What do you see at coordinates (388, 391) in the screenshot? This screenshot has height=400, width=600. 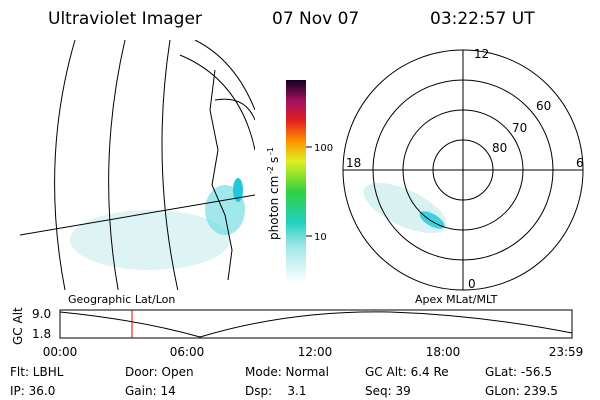 I see `info-field: Seq: 39` at bounding box center [388, 391].